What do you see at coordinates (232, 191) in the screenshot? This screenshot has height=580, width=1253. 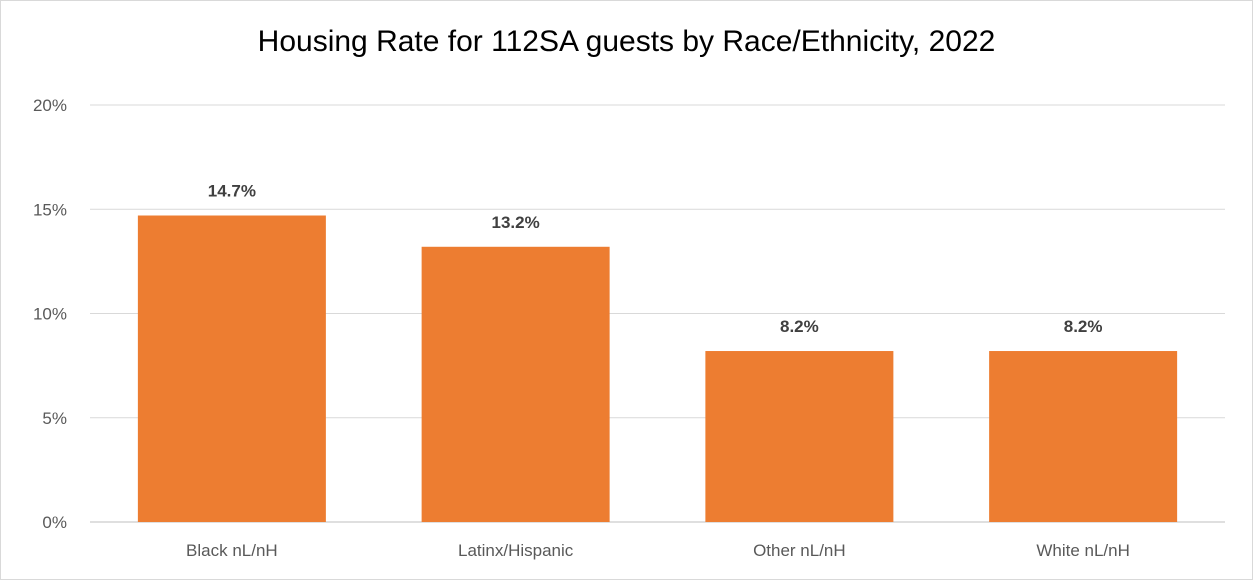 I see `data-label: 14.7%` at bounding box center [232, 191].